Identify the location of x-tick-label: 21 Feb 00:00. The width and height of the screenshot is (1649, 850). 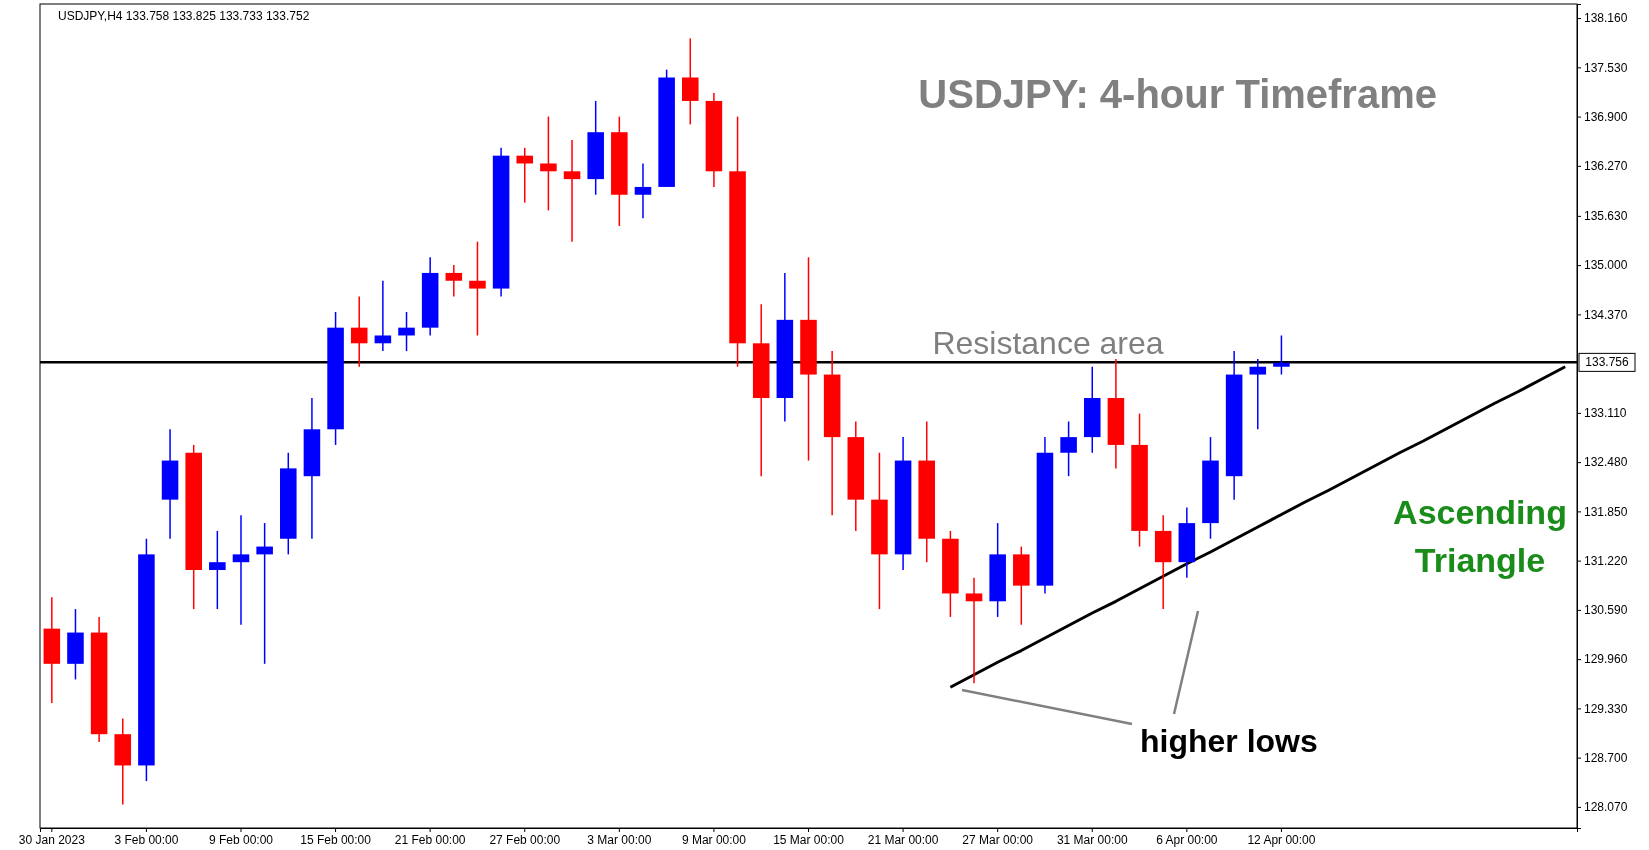
(430, 839).